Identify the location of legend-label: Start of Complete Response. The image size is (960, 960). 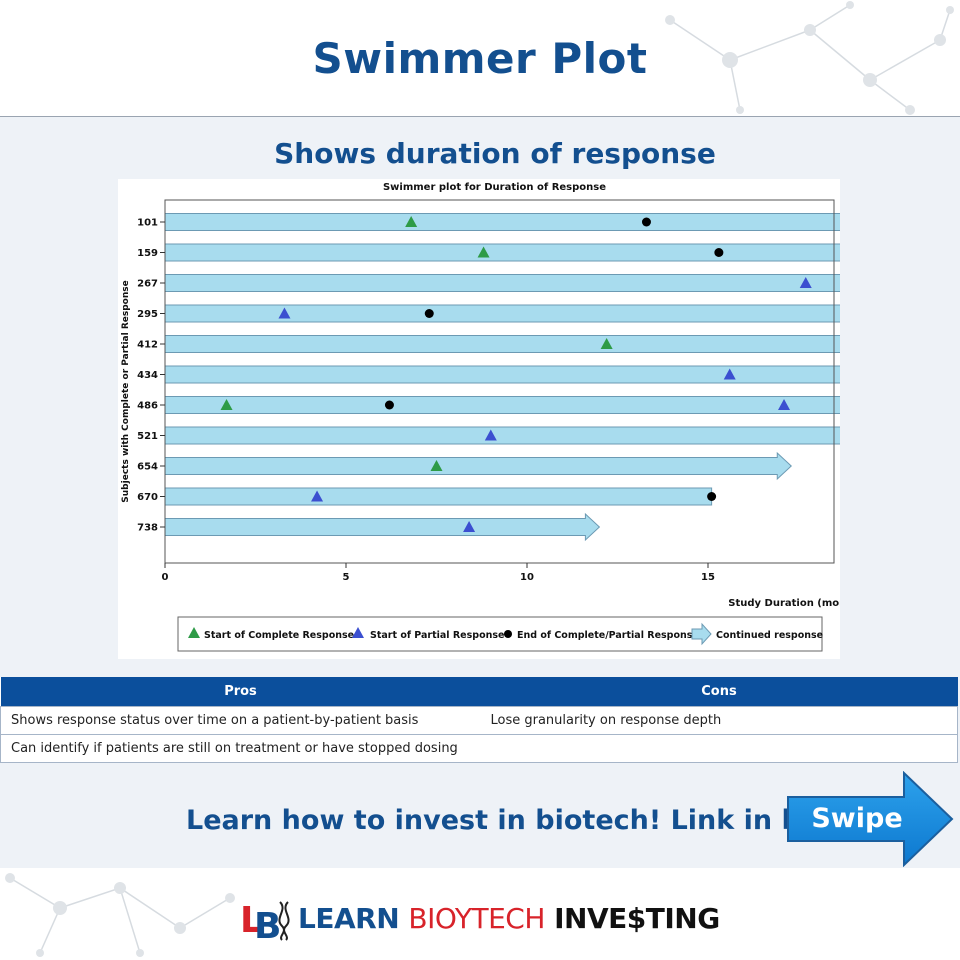
(279, 635).